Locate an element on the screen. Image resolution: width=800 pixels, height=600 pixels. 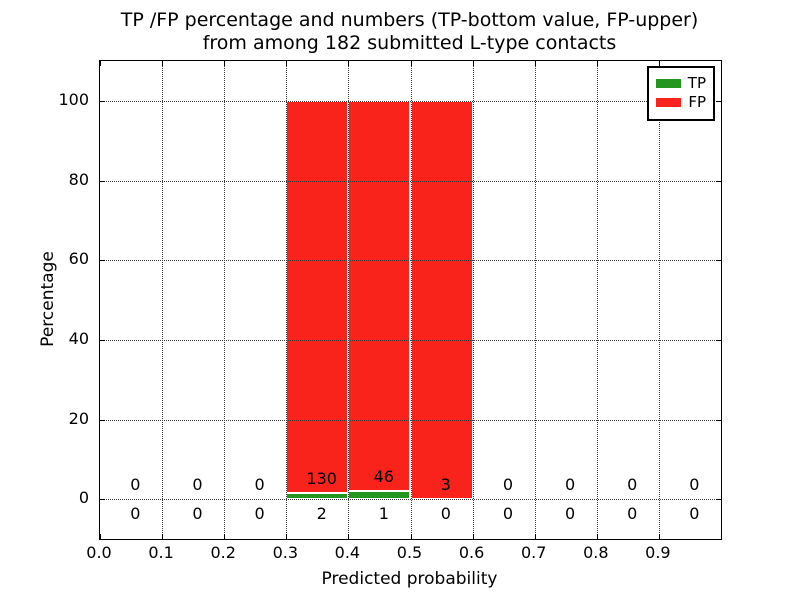
y-tick-label: 80 is located at coordinates (78, 179).